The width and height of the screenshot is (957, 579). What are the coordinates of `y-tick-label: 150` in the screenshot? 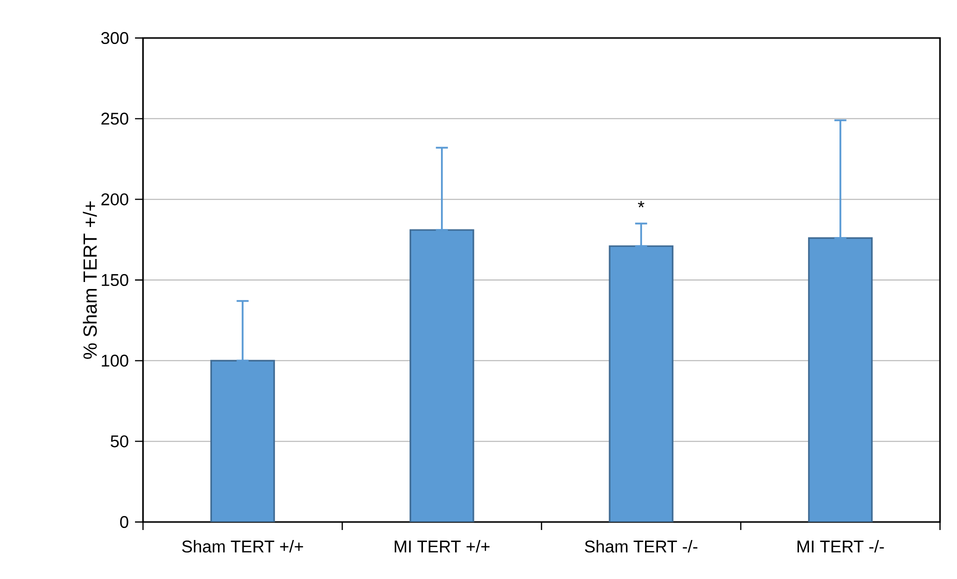 It's located at (115, 280).